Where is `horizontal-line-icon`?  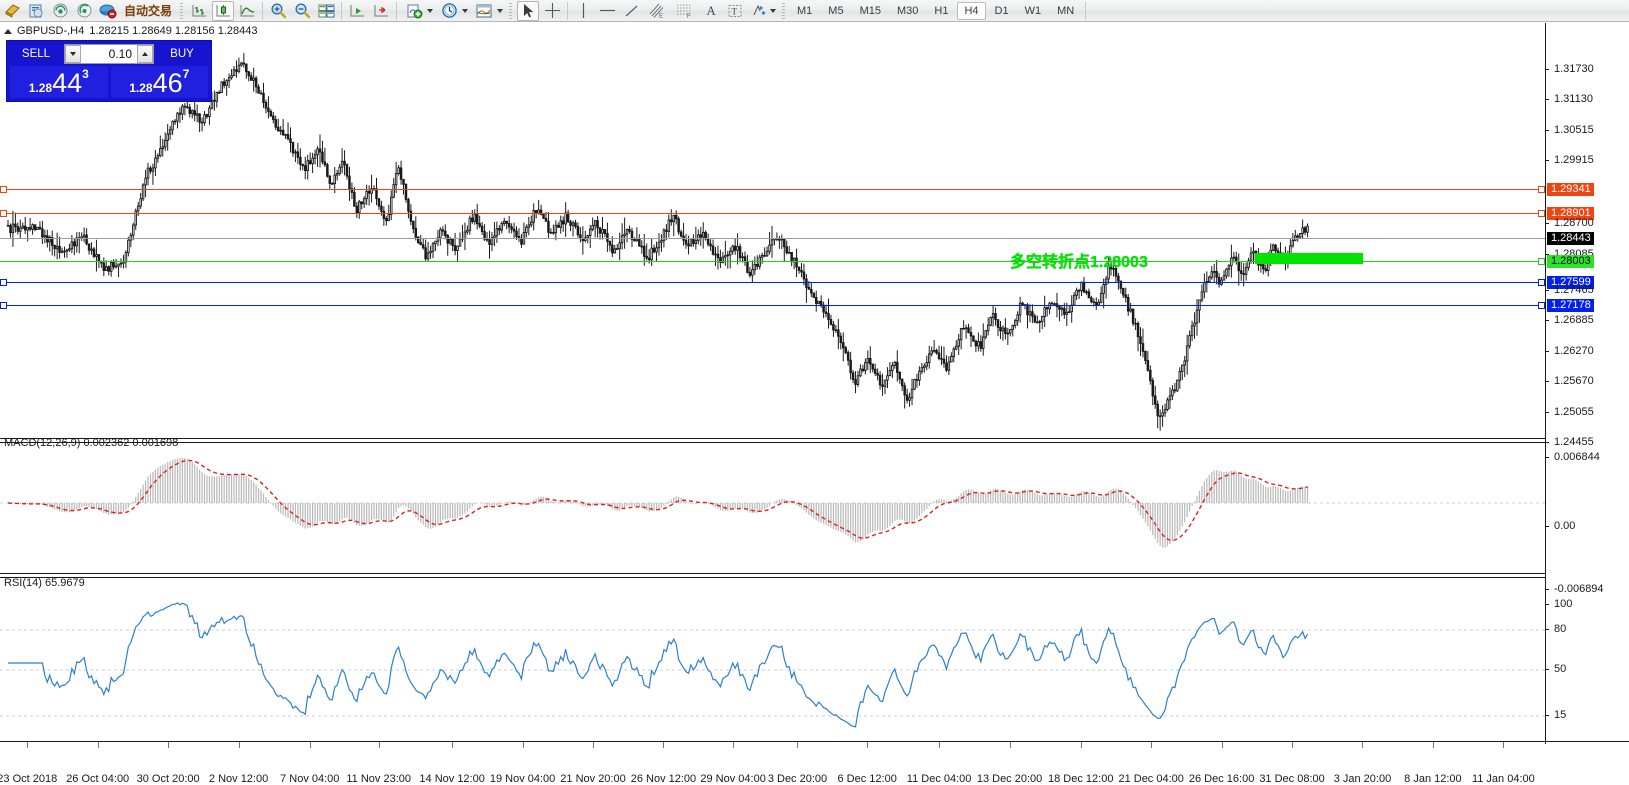
horizontal-line-icon is located at coordinates (607, 11).